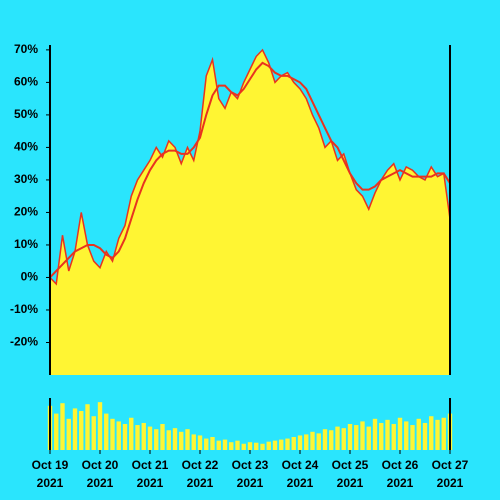 This screenshot has width=500, height=500. What do you see at coordinates (26, 212) in the screenshot?
I see `y-tick-label: 20%` at bounding box center [26, 212].